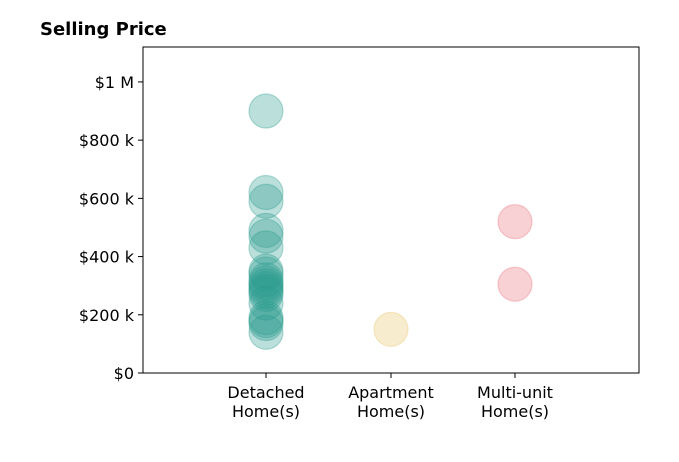 This screenshot has height=462, width=679. I want to click on chart-title: Selling Price, so click(103, 29).